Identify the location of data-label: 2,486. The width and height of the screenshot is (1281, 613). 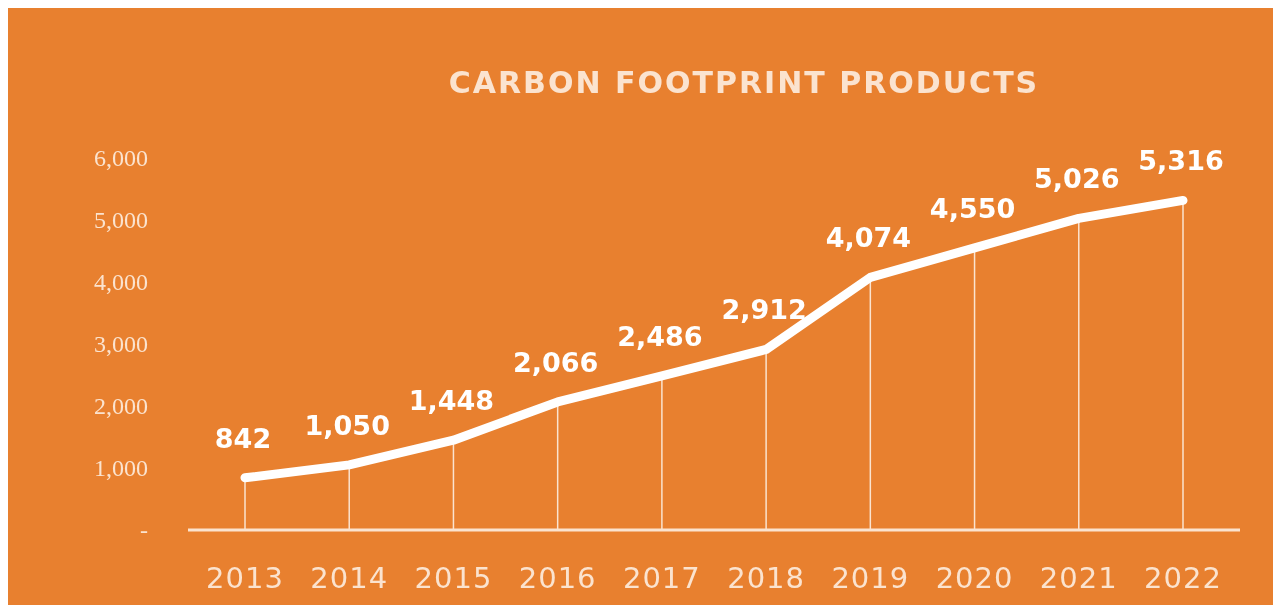
(660, 336).